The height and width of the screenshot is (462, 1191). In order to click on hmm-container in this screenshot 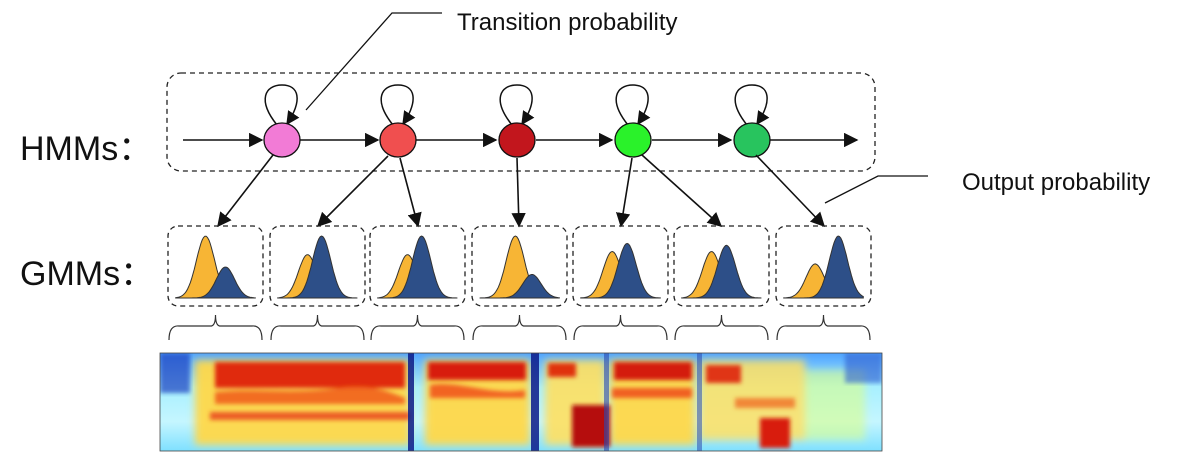, I will do `click(521, 122)`.